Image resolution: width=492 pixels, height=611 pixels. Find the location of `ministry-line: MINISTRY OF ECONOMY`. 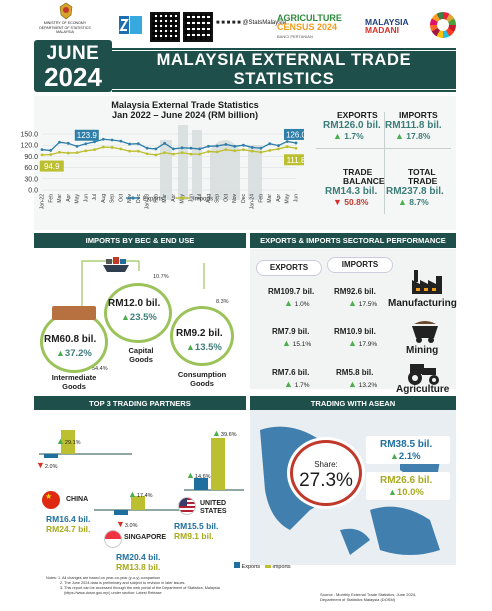

ministry-line: MINISTRY OF ECONOMY is located at coordinates (65, 23).